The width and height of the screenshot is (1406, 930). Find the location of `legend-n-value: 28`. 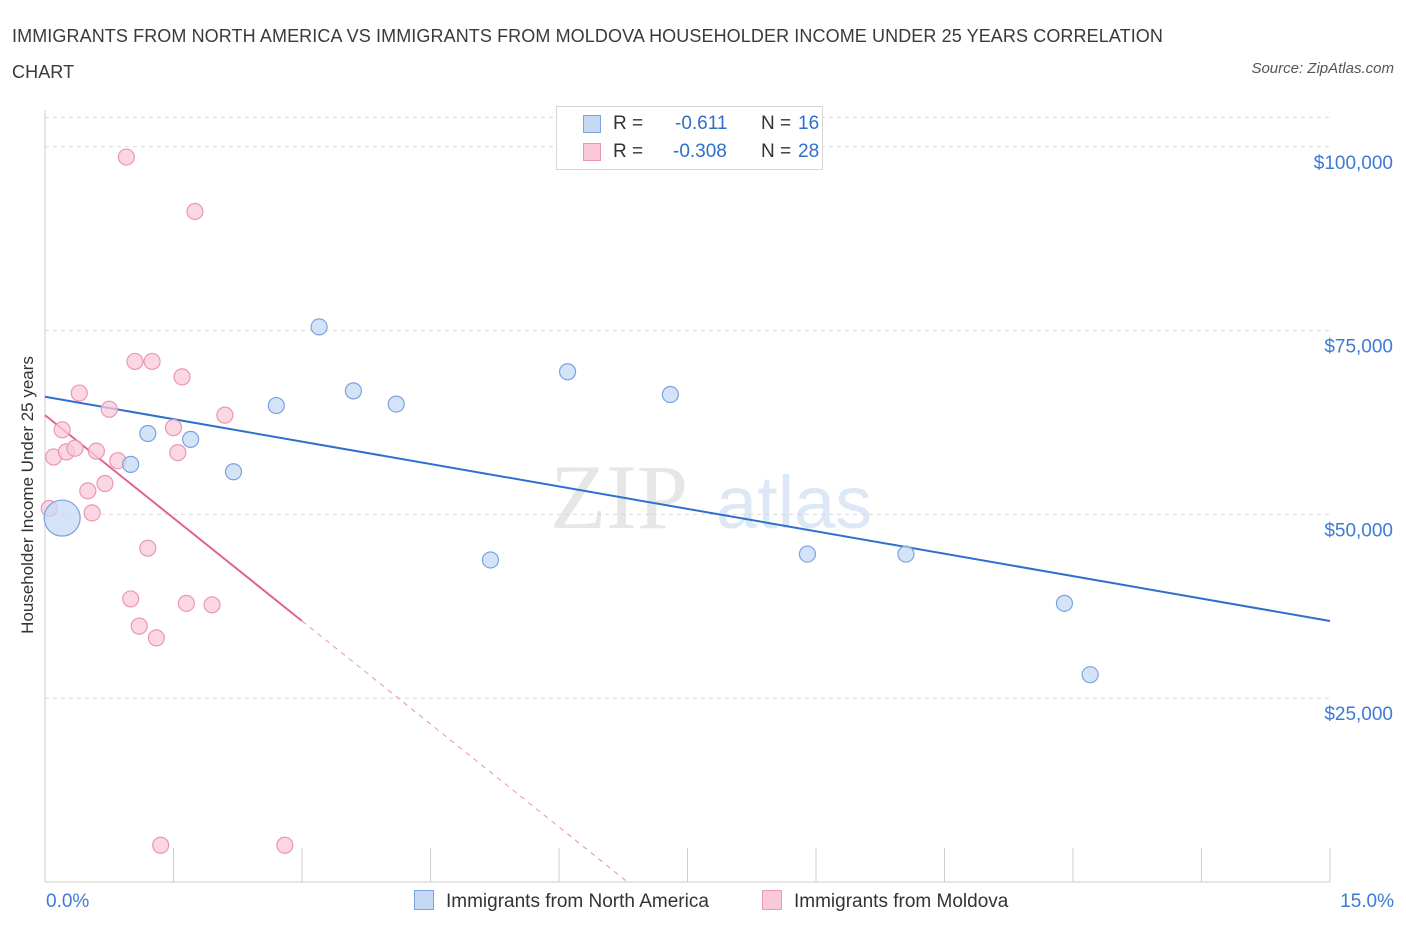

legend-n-value: 28 is located at coordinates (809, 151).